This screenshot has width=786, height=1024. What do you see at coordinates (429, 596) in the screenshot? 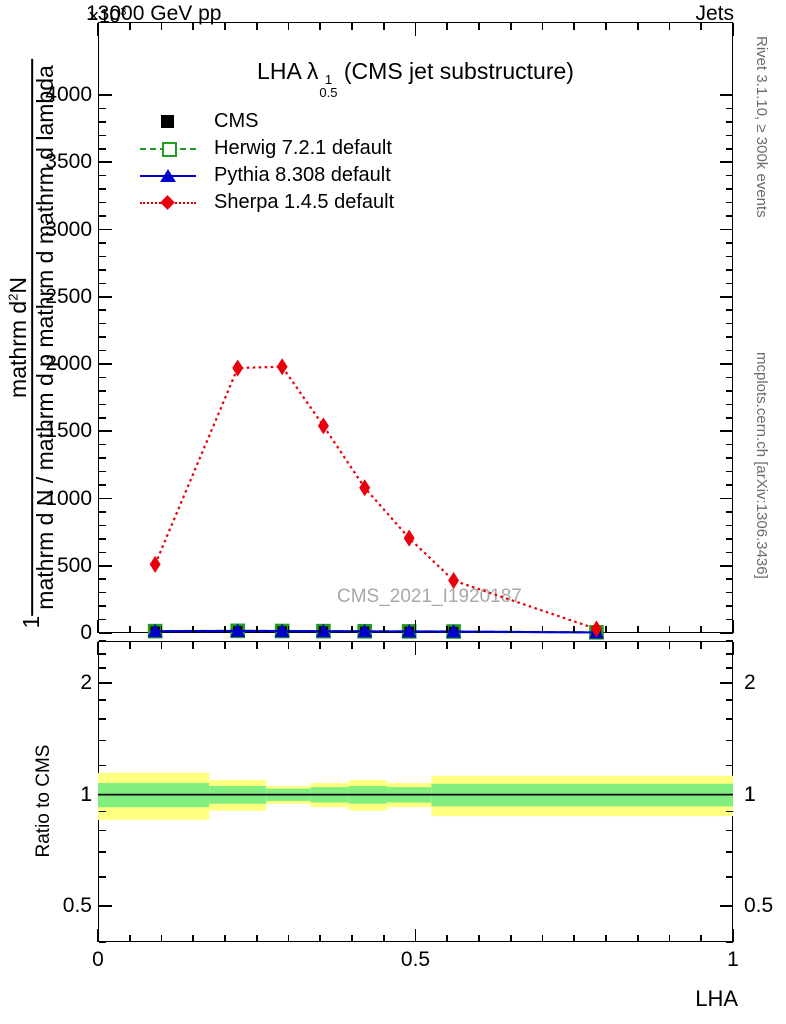
I see `analysis-id-watermark: CMS_2021_I1920187` at bounding box center [429, 596].